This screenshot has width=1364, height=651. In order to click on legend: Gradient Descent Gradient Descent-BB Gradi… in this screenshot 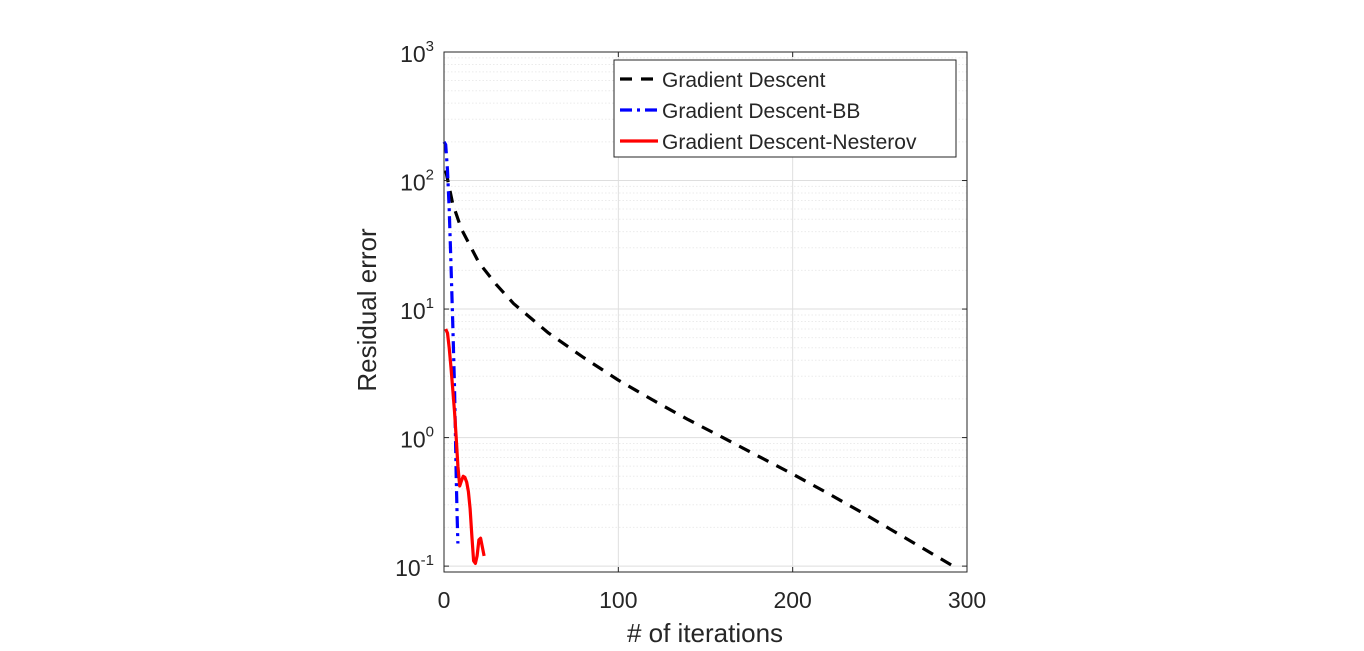, I will do `click(785, 108)`.